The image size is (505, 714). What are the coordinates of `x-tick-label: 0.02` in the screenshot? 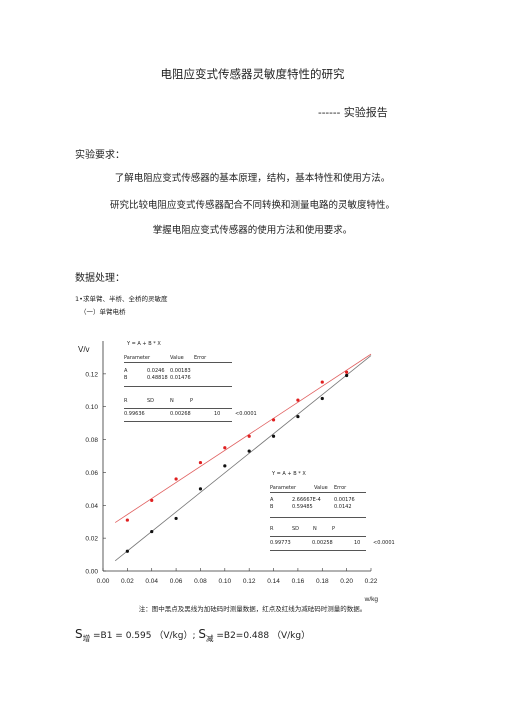 It's located at (127, 581).